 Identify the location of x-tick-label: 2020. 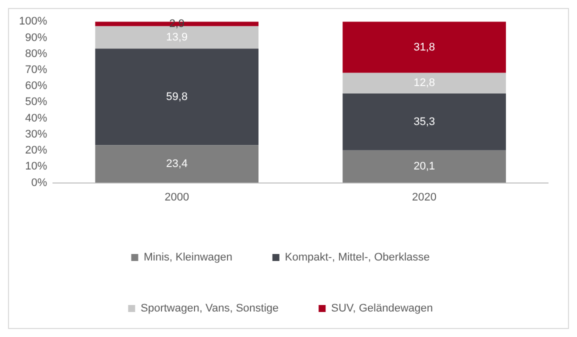
(424, 197).